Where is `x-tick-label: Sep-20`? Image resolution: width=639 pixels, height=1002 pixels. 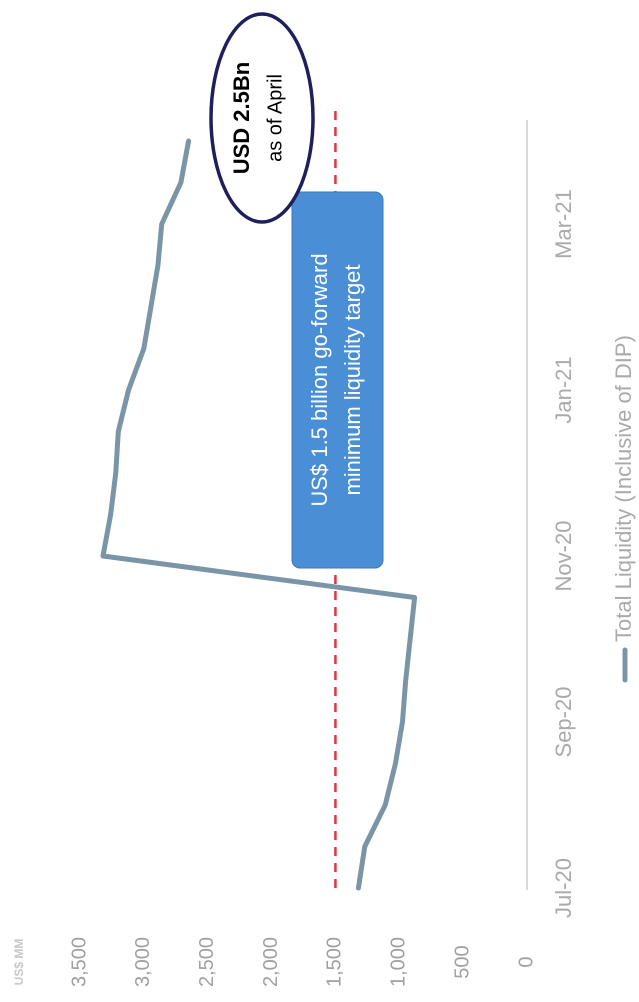
x-tick-label: Sep-20 is located at coordinates (563, 722).